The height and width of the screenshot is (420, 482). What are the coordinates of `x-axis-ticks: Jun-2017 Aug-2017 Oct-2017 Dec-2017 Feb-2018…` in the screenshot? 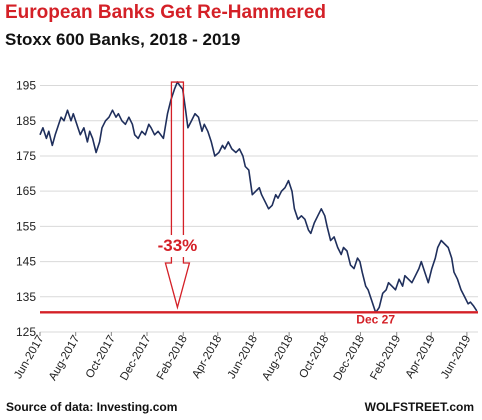 It's located at (242, 357).